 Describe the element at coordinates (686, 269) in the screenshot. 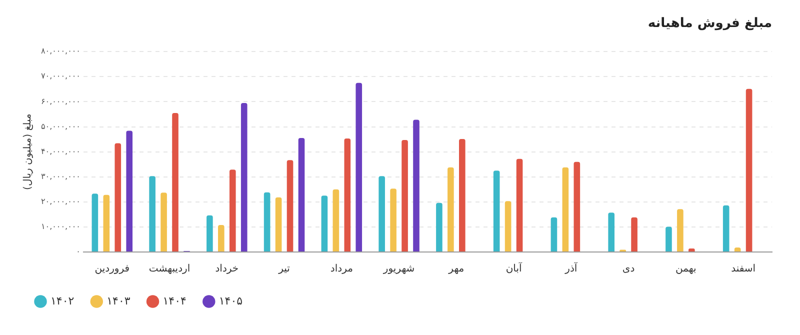

I see `x-tick-label: بهمن` at that location.